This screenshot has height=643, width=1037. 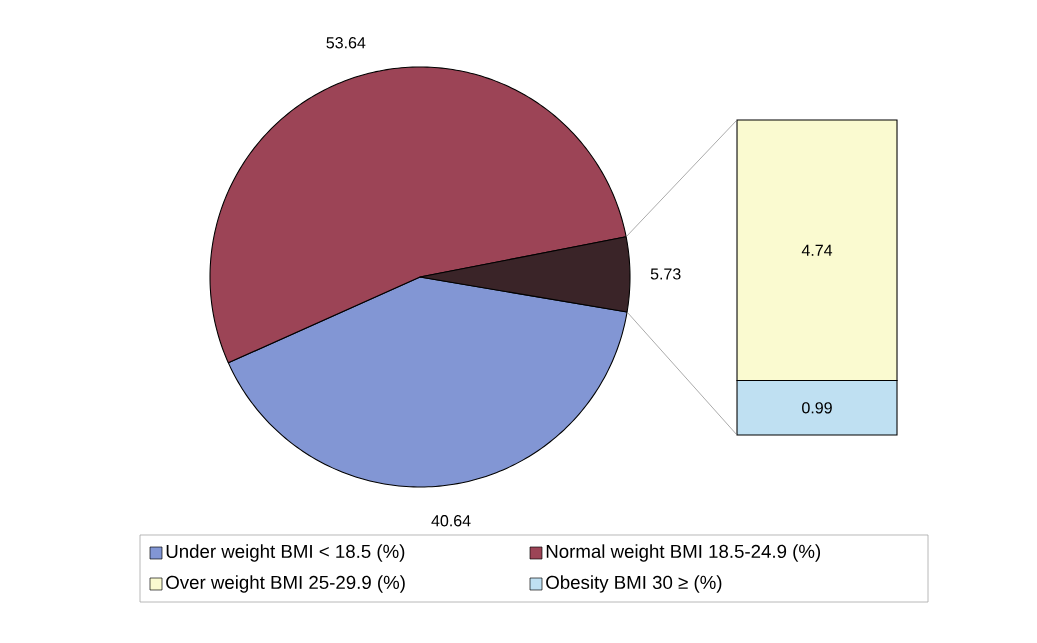 What do you see at coordinates (285, 584) in the screenshot?
I see `legend-label: Over weight BMI 25-29.9 (%)` at bounding box center [285, 584].